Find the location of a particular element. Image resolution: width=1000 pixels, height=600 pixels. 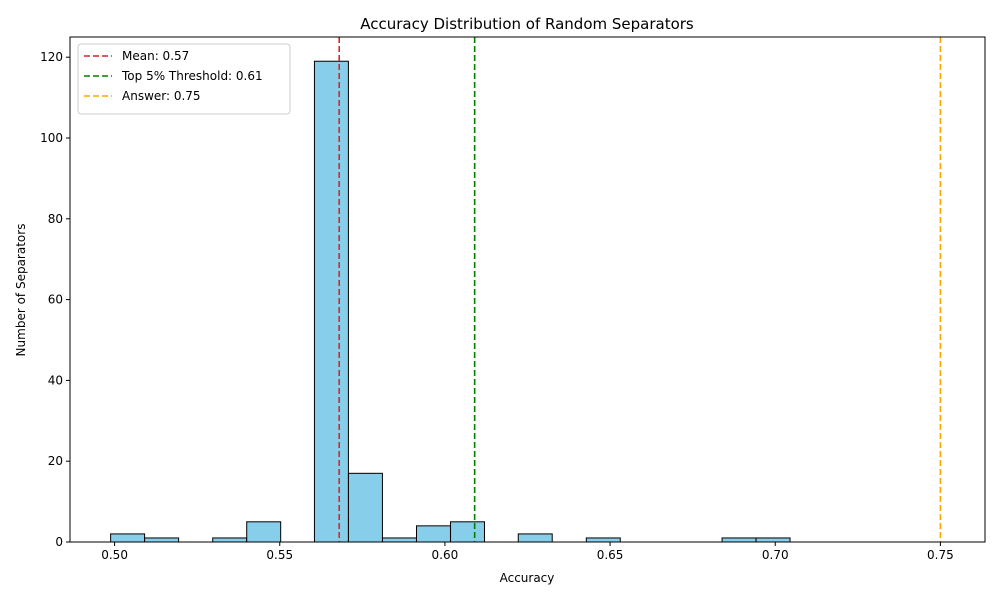

legend-label-1: Top 5% Threshold: 0.61 is located at coordinates (192, 76).